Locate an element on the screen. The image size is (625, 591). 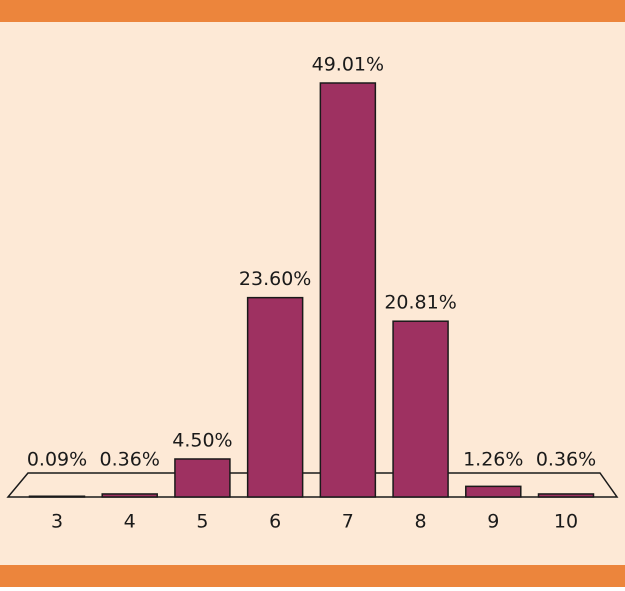
value-label: 4.50% is located at coordinates (202, 440).